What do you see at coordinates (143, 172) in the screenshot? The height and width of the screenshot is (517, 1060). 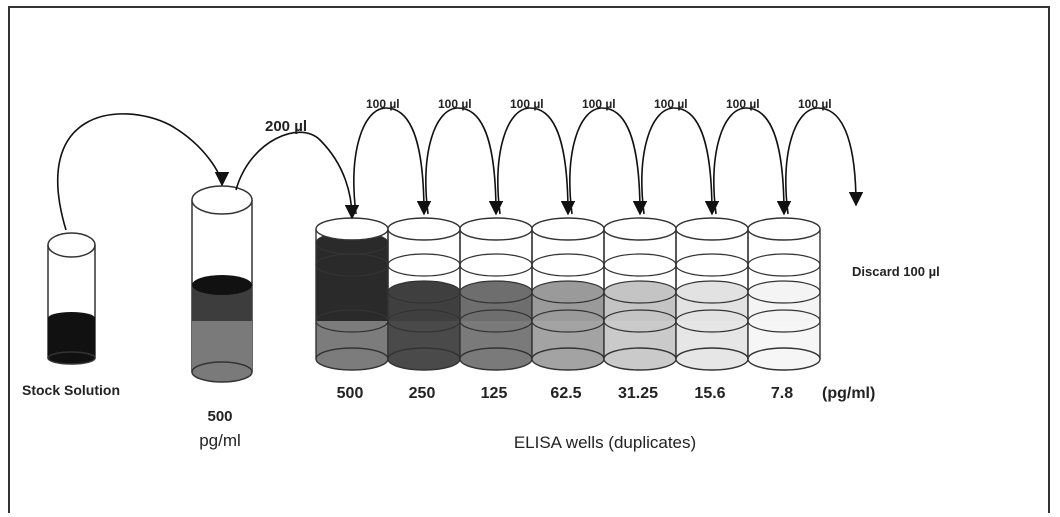 I see `stock-to-tube-arrow` at bounding box center [143, 172].